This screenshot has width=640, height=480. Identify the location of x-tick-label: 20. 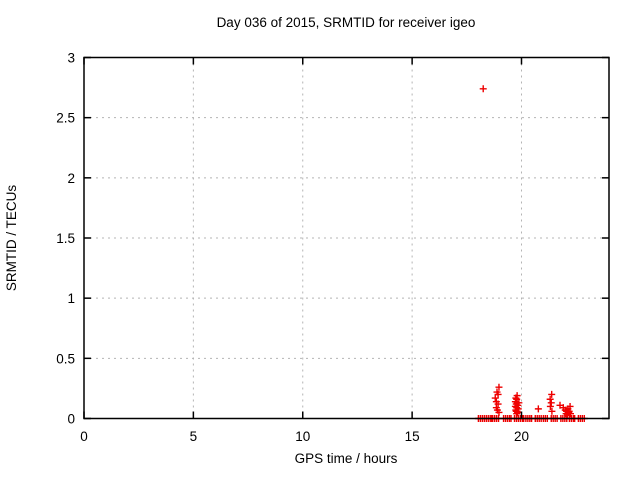
(521, 436).